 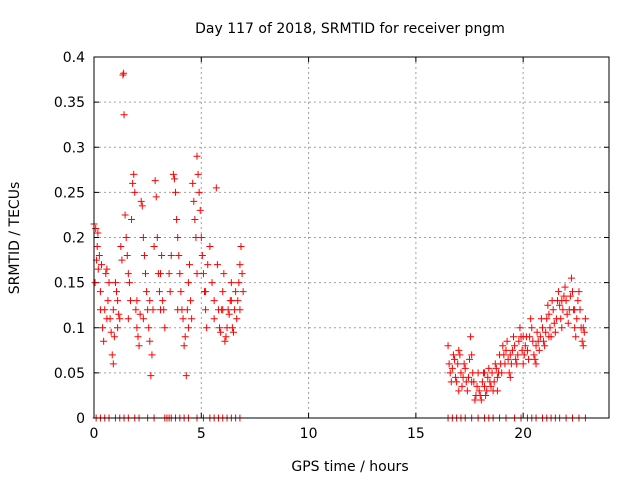 I want to click on y-tick-label: 0.1, so click(x=74, y=329).